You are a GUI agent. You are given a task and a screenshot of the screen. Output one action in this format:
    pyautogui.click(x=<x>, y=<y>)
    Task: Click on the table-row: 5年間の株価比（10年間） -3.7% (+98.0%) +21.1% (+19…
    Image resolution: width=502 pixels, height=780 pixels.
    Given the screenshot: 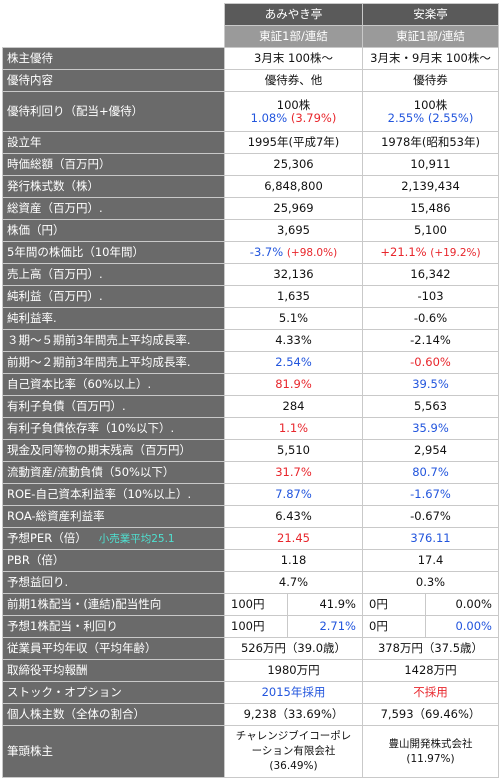 What is the action you would take?
    pyautogui.click(x=250, y=252)
    